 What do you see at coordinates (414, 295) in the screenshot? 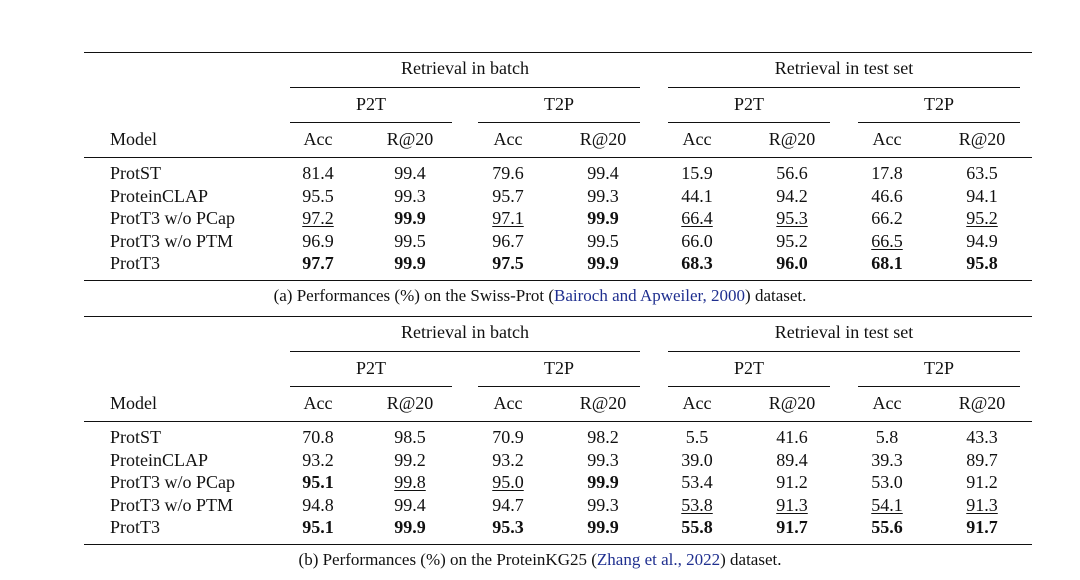
I see `caption-text: (a) Performances (%) on the Swiss-Prot (` at bounding box center [414, 295].